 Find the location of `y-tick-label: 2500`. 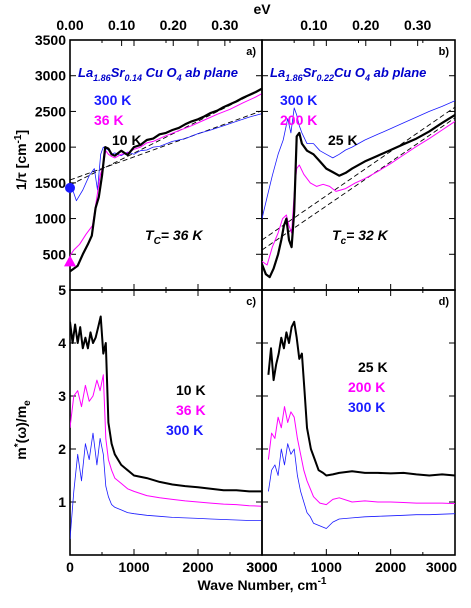

y-tick-label: 2500 is located at coordinates (50, 111).